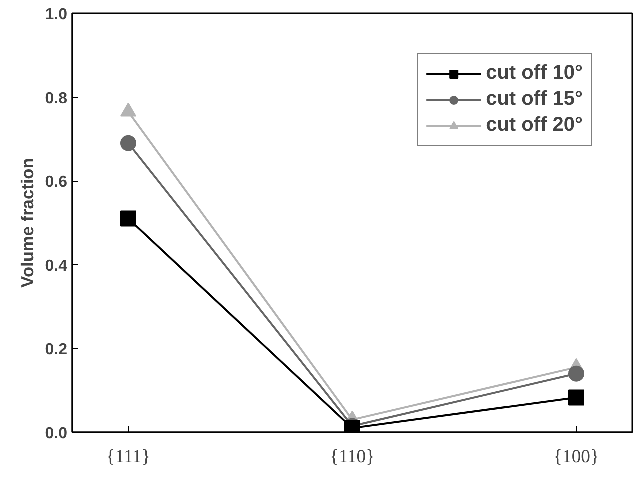 This screenshot has width=638, height=482. I want to click on x-tick-label: {100}, so click(577, 457).